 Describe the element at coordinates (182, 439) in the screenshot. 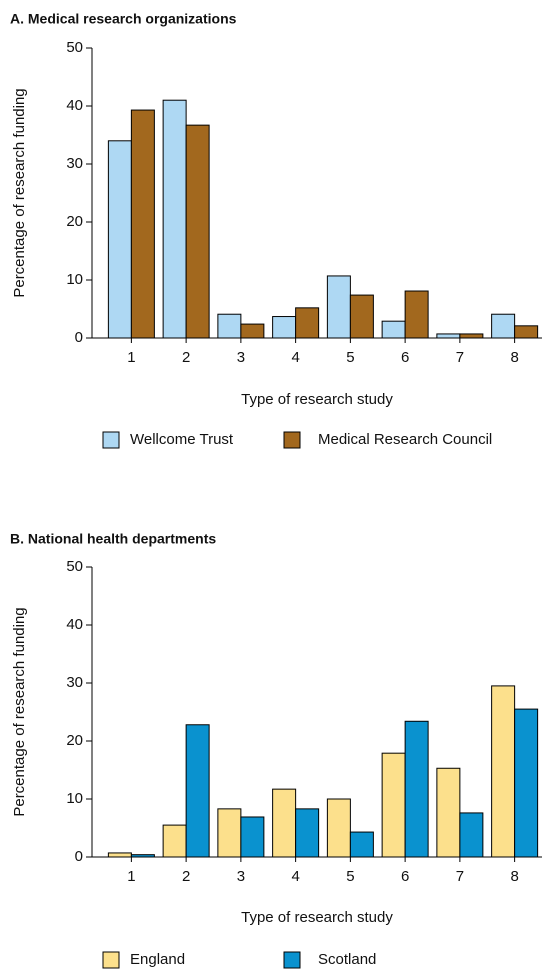

I see `legend-label: Wellcome Trust` at that location.